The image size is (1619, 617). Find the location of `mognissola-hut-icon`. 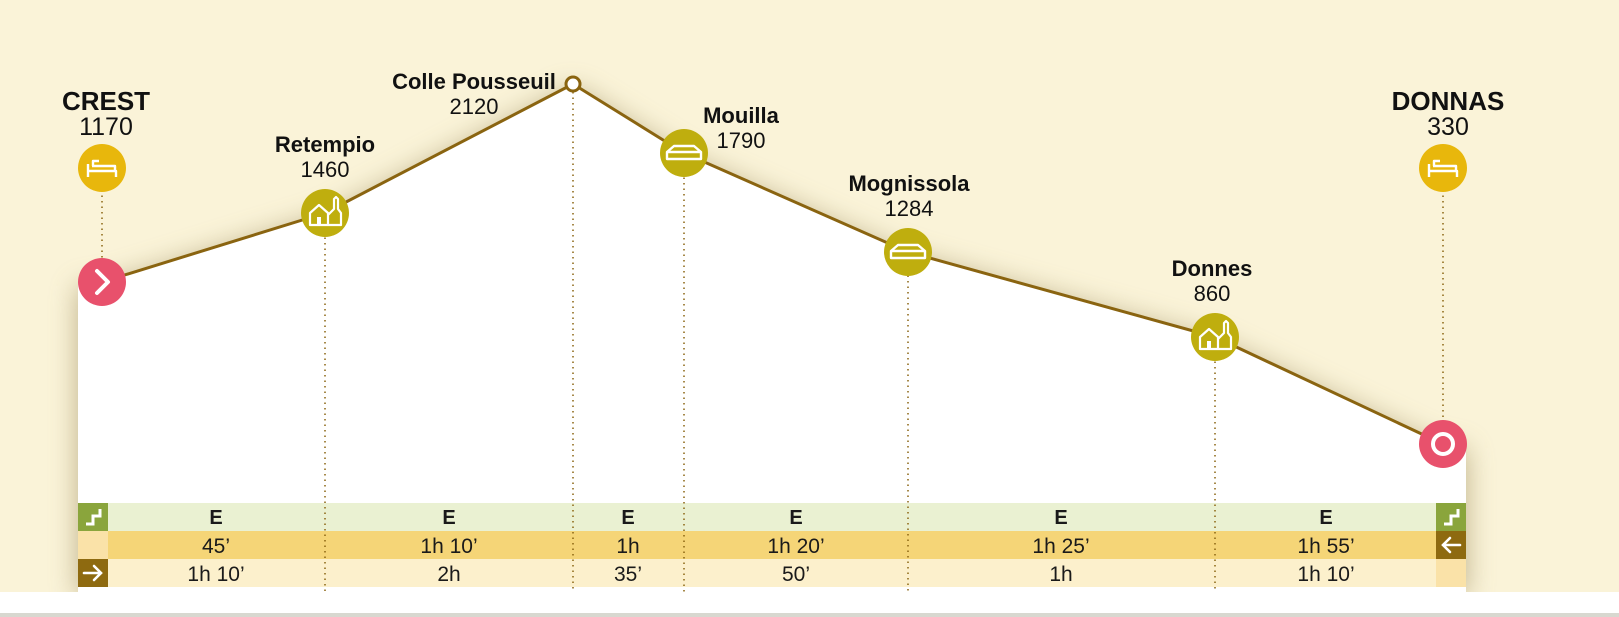

mognissola-hut-icon is located at coordinates (908, 252).